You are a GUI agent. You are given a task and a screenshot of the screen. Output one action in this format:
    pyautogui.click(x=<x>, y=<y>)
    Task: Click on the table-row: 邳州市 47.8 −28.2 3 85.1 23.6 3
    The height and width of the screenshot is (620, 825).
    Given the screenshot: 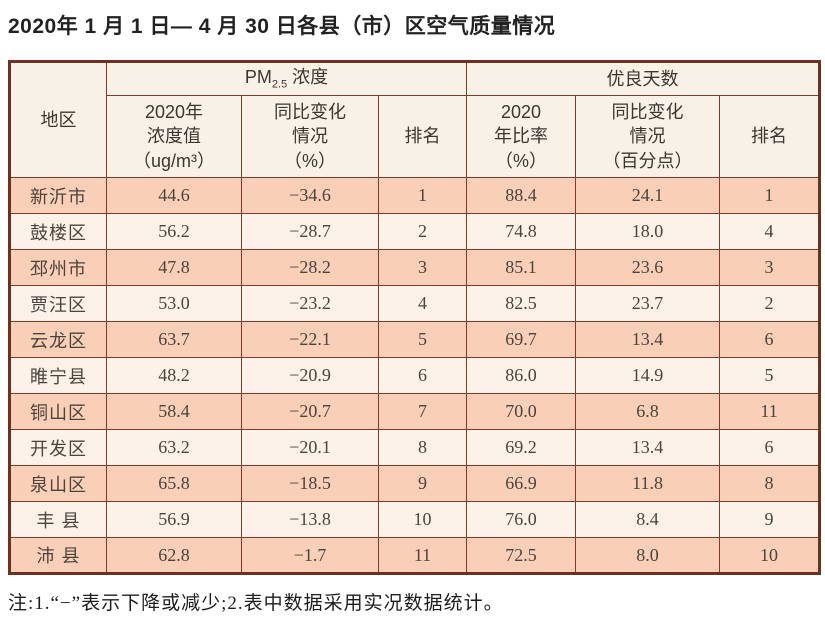 What is the action you would take?
    pyautogui.click(x=415, y=267)
    